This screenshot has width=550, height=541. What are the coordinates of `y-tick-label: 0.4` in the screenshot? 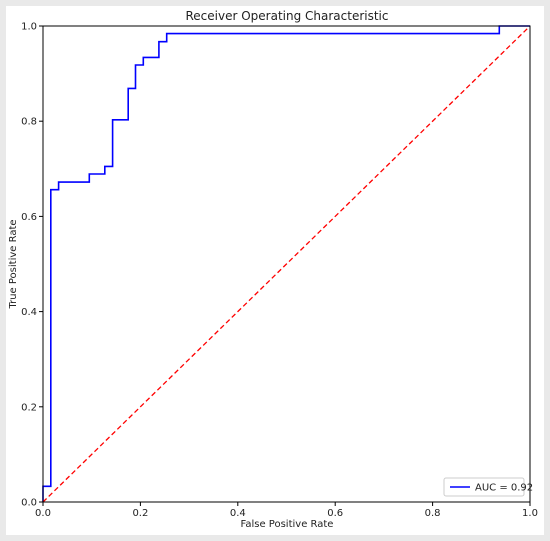 It's located at (29, 312).